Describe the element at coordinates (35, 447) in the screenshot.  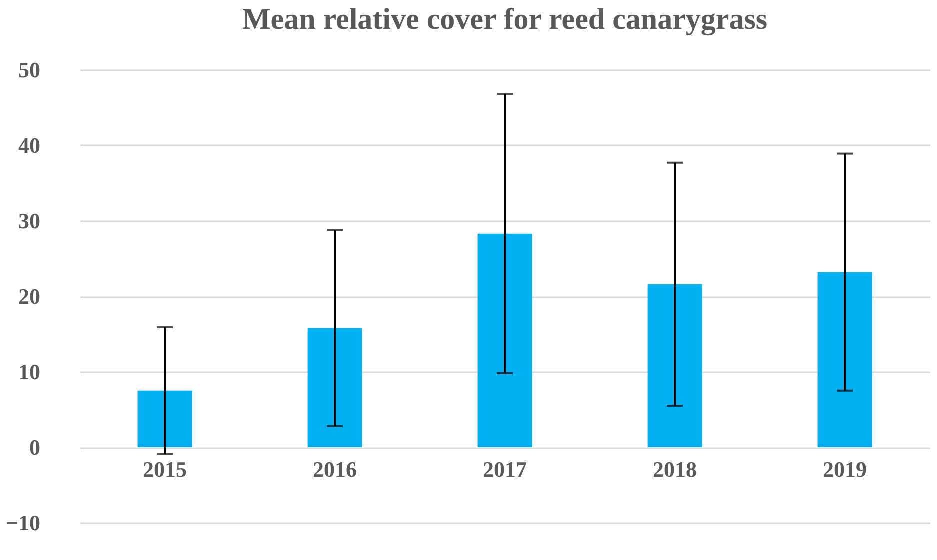
I see `y-tick-label: 0` at that location.